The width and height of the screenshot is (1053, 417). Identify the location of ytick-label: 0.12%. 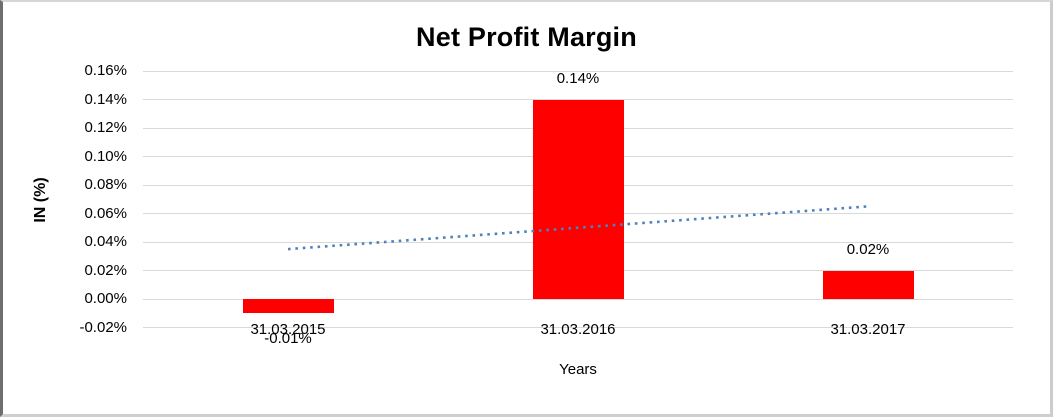
(105, 127).